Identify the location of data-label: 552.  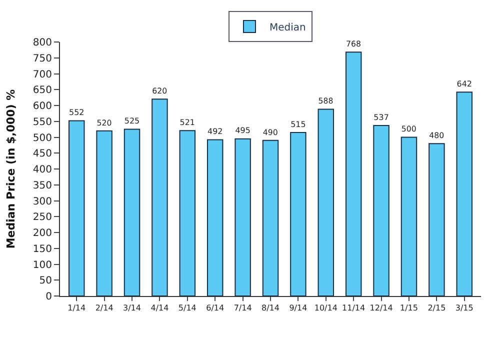
(76, 113).